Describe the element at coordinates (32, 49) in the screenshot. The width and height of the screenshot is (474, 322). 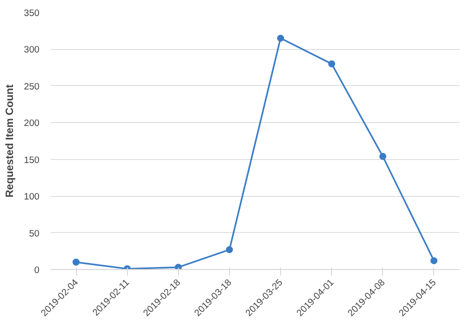
I see `y-tick-label: 300` at that location.